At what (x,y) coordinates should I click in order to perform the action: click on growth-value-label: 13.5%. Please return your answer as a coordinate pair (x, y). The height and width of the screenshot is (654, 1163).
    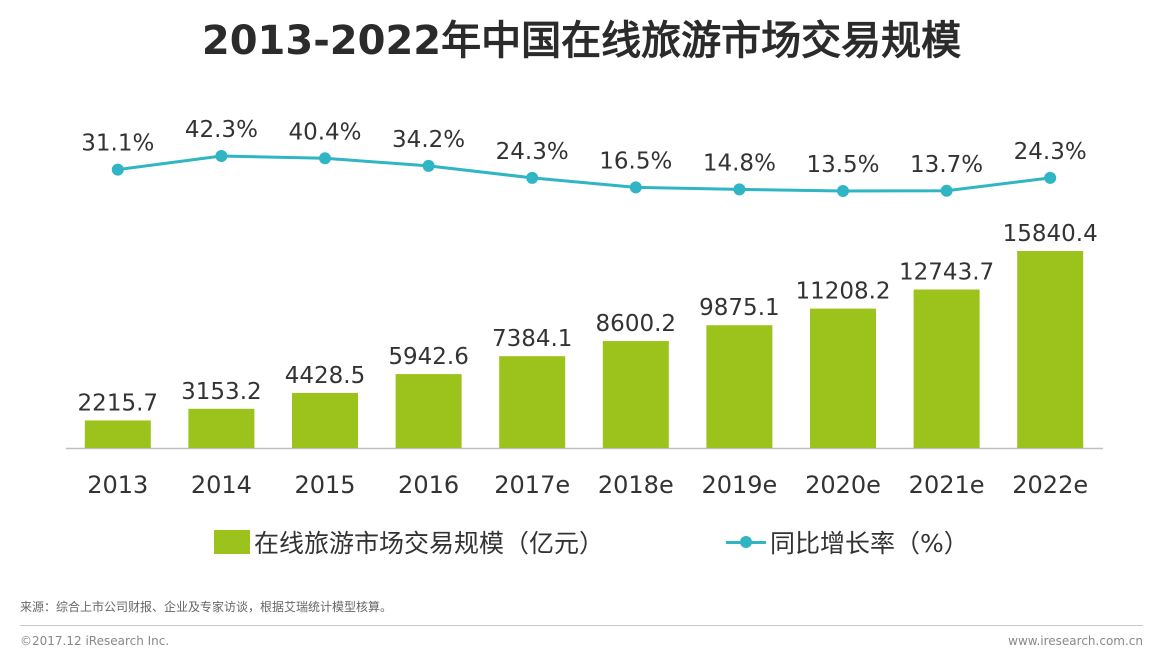
    Looking at the image, I should click on (842, 165).